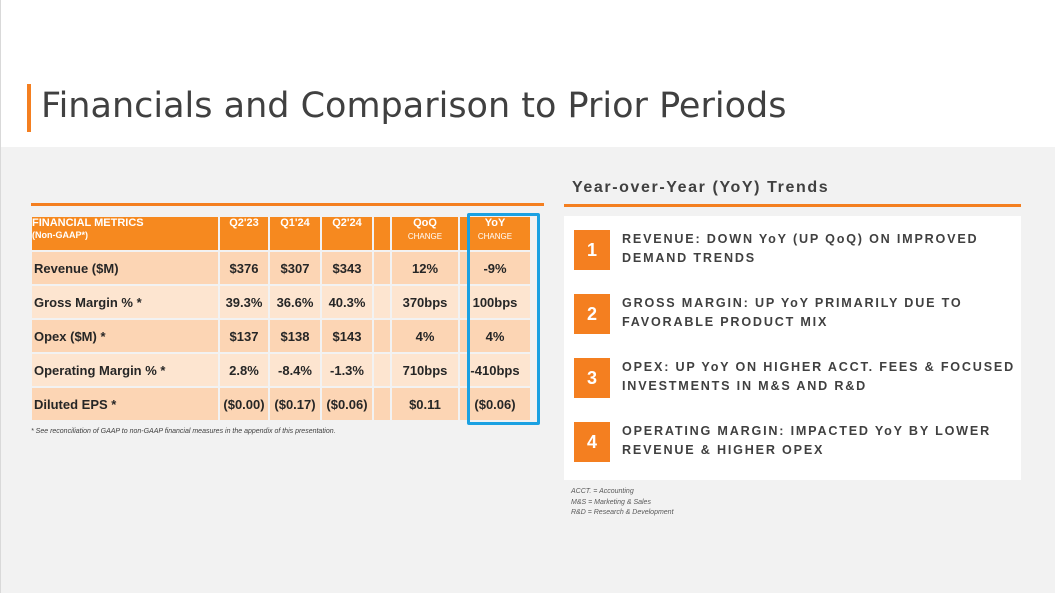  Describe the element at coordinates (792, 205) in the screenshot. I see `trends-top-rule` at that location.